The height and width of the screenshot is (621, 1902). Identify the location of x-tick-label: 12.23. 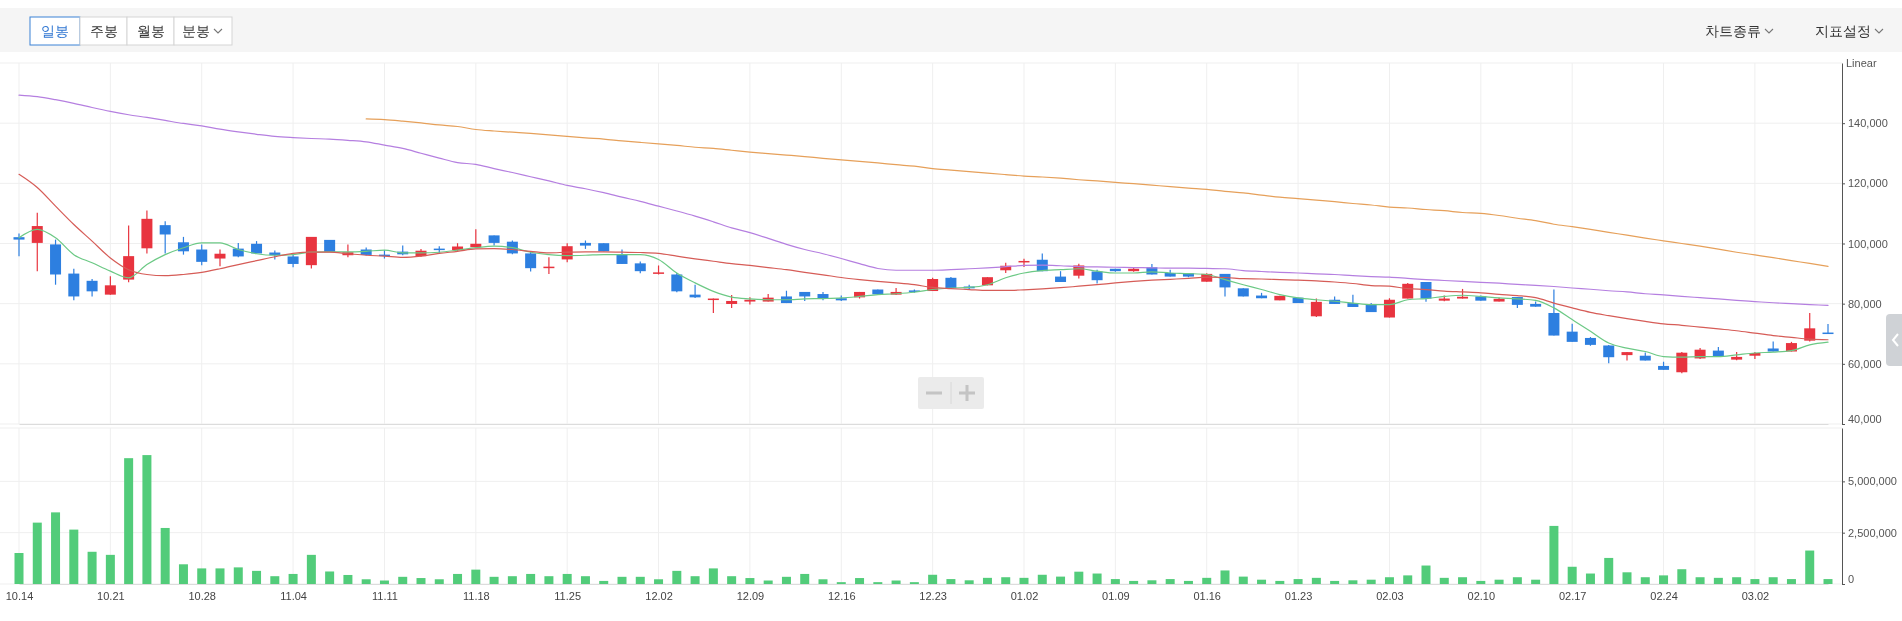
(933, 596).